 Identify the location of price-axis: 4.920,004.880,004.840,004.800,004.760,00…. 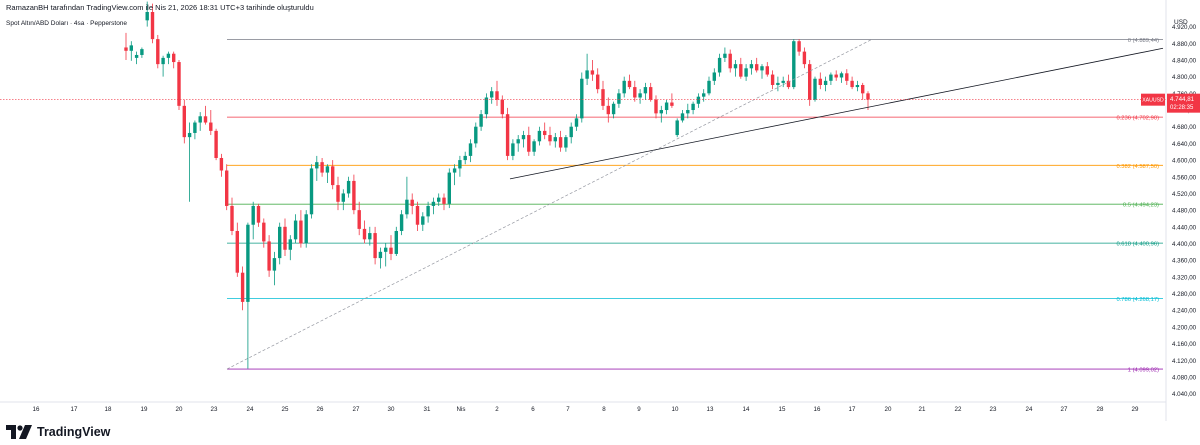
(1184, 211).